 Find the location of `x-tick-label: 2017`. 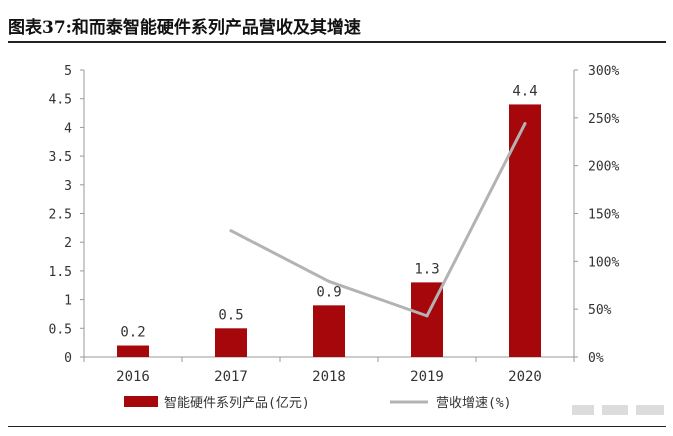

x-tick-label: 2017 is located at coordinates (231, 377).